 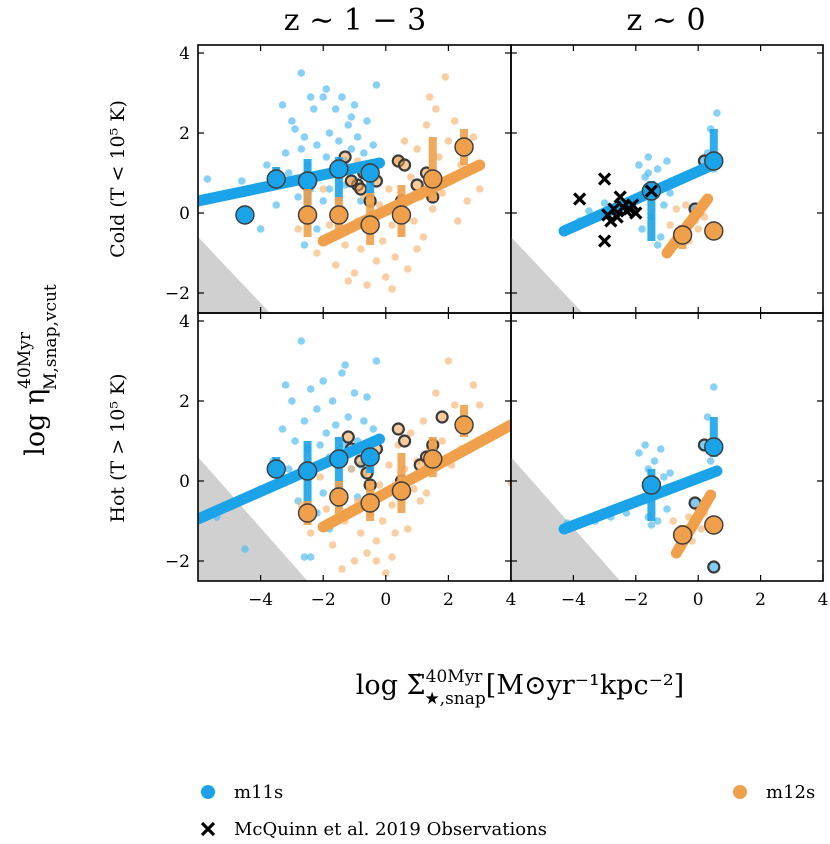 What do you see at coordinates (665, 20) in the screenshot?
I see `column-title-z0: z ∼ 0` at bounding box center [665, 20].